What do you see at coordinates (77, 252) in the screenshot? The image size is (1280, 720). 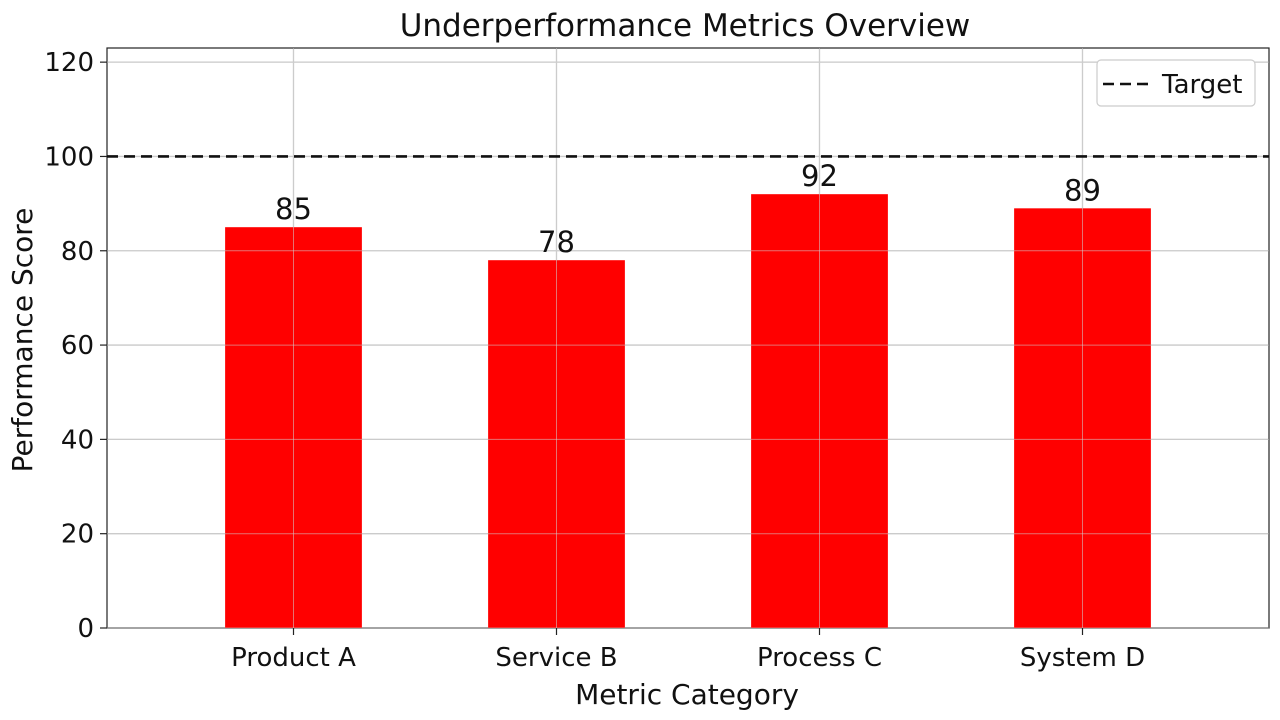 I see `y-tick-label: 80` at bounding box center [77, 252].